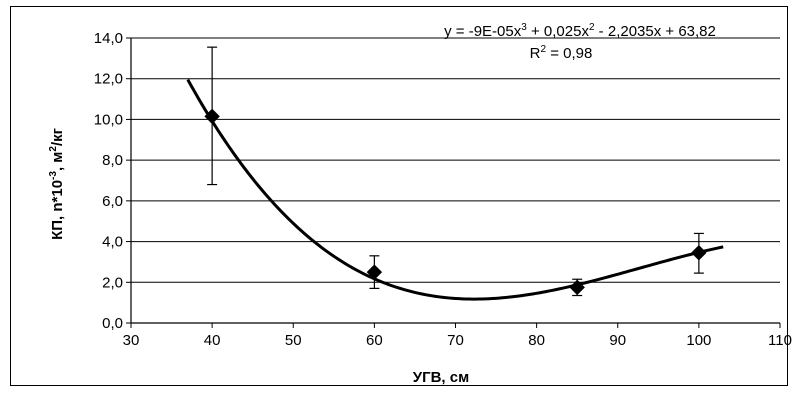  Describe the element at coordinates (293, 340) in the screenshot. I see `x-tick-label: 50` at that location.